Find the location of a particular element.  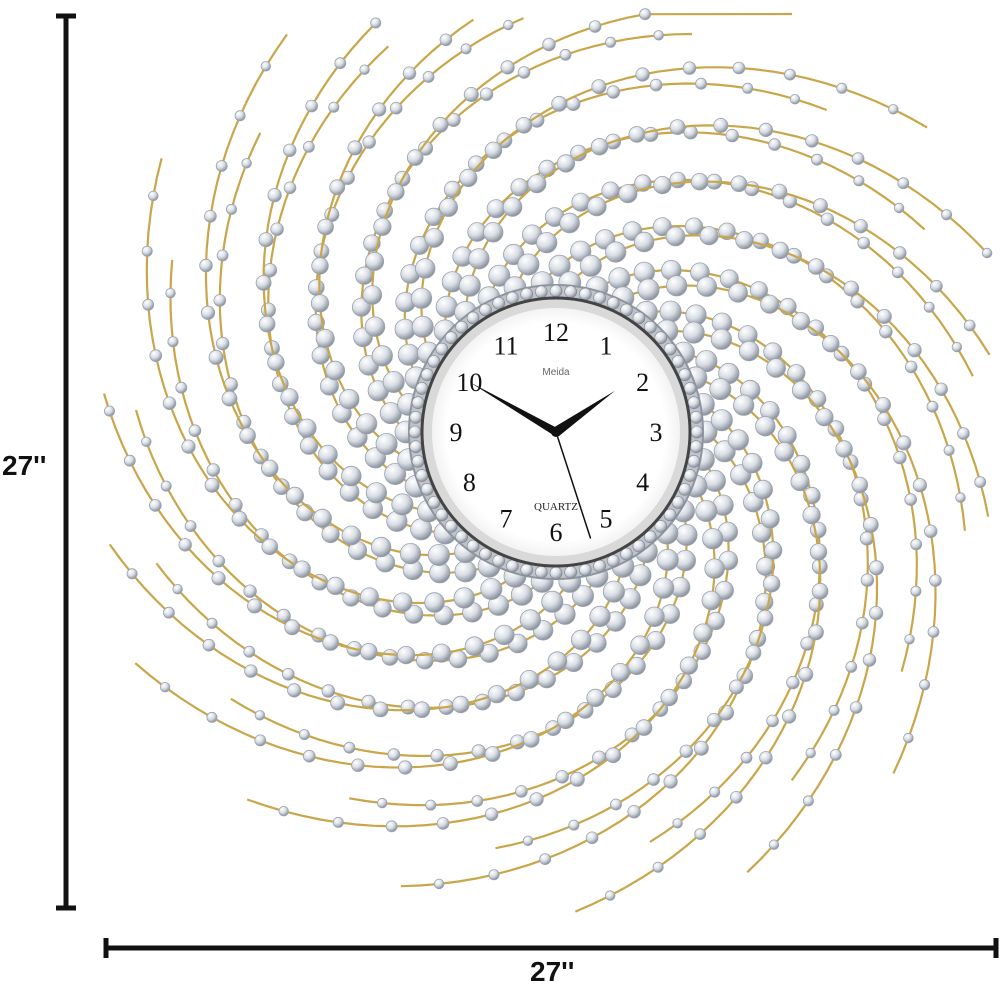

spiral-arm is located at coordinates (345, 267).